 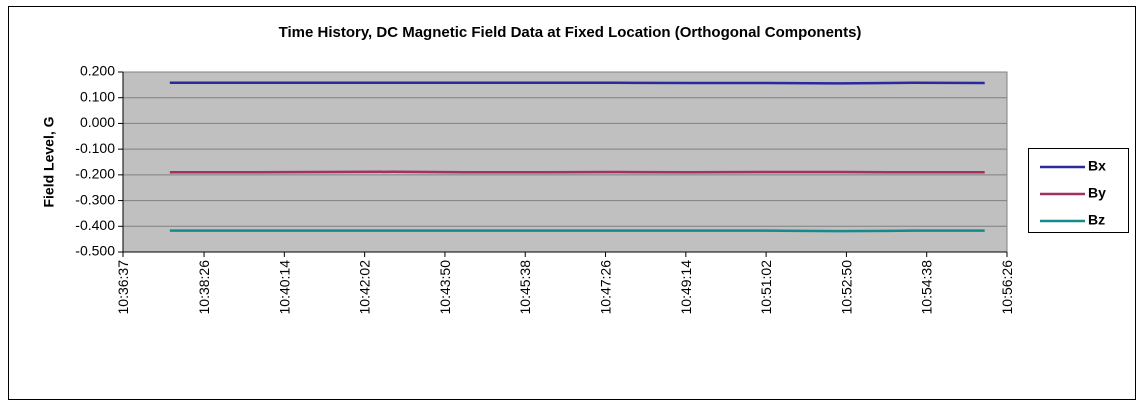 I want to click on x-tick-label: 10:49:14, so click(x=686, y=287).